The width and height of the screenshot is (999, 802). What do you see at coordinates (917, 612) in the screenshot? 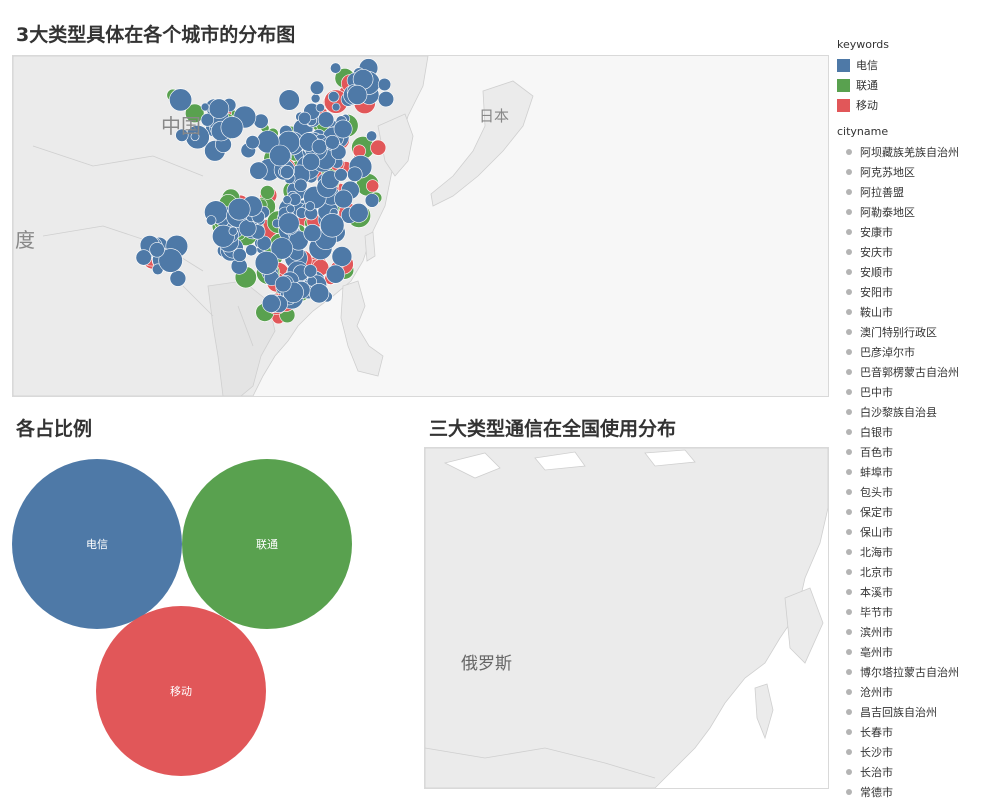
I see `legend-city-item: 毕节市` at bounding box center [917, 612].